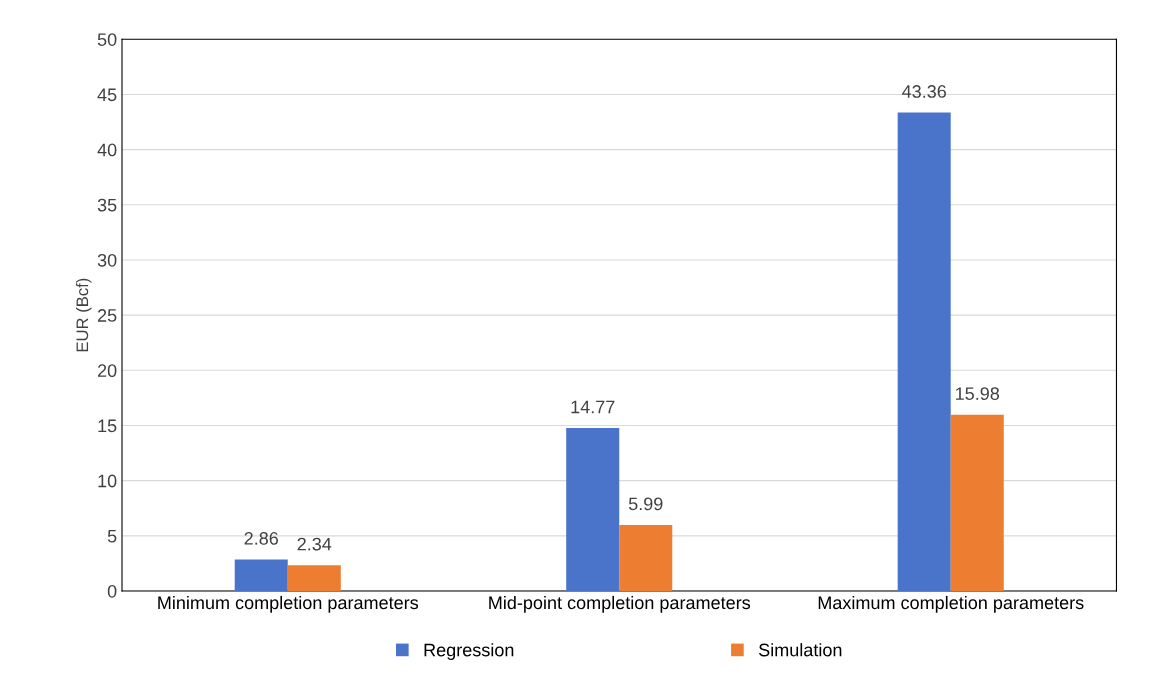 The height and width of the screenshot is (677, 1151). What do you see at coordinates (107, 150) in the screenshot?
I see `y-tick-label: 40` at bounding box center [107, 150].